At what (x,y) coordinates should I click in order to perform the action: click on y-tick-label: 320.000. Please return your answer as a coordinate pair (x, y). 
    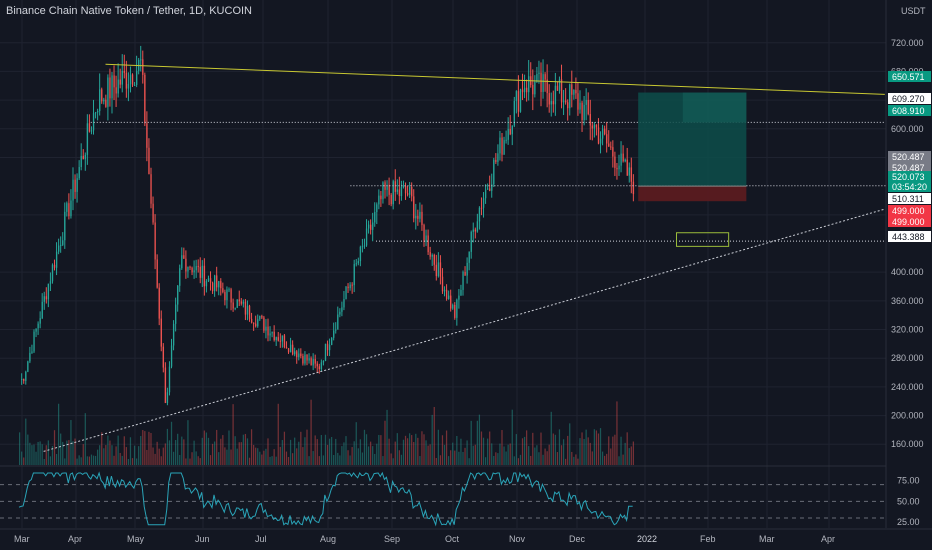
    Looking at the image, I should click on (907, 330).